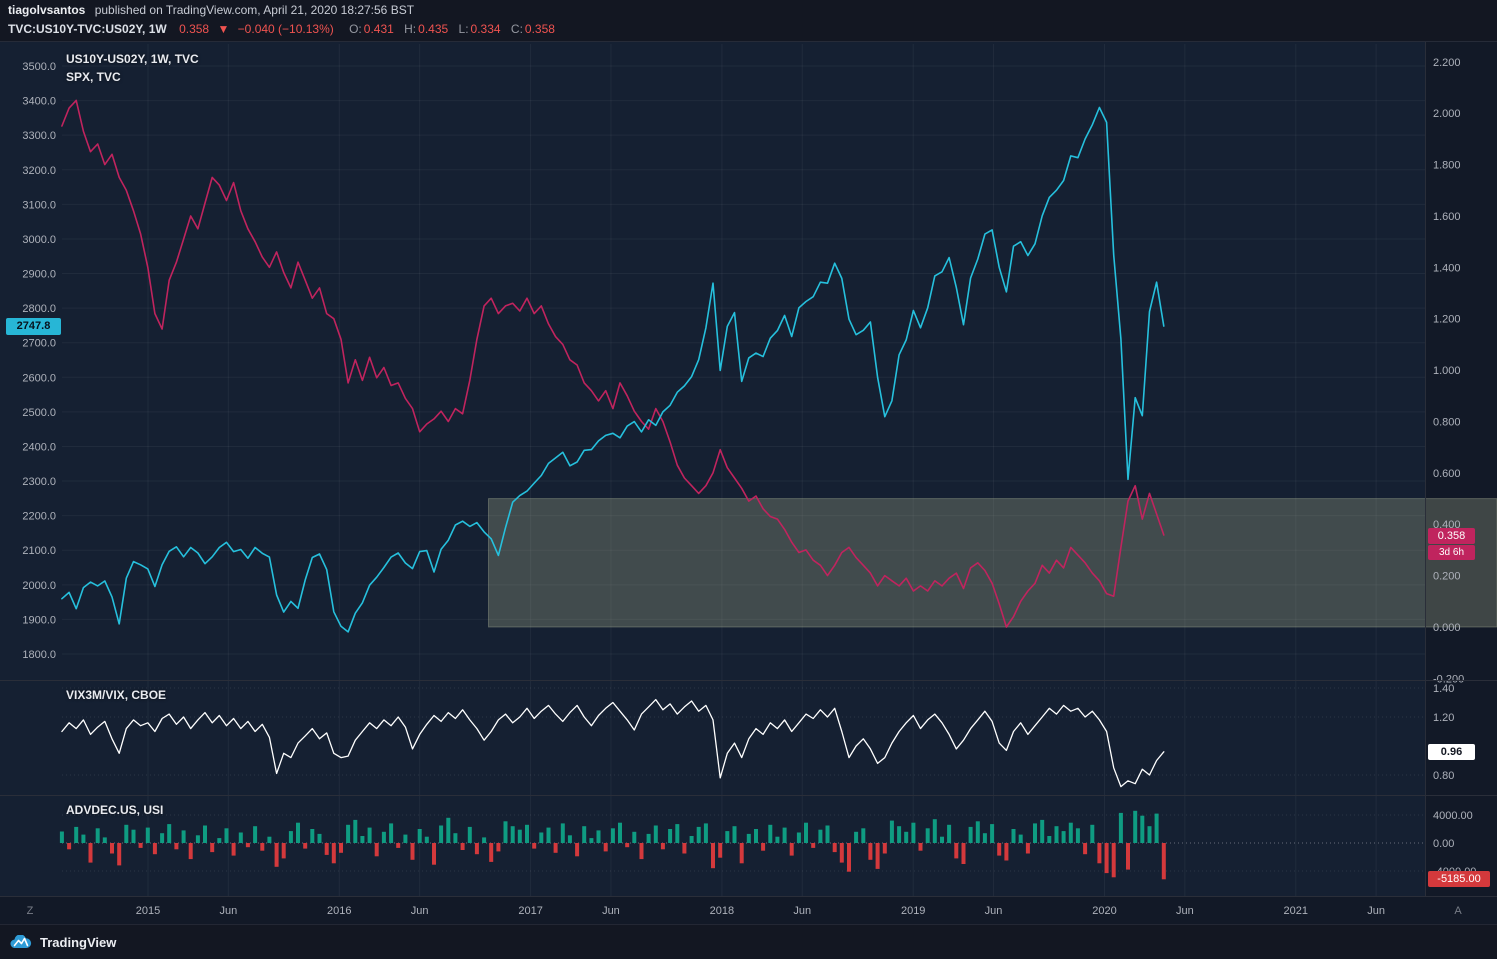 The image size is (1497, 959). What do you see at coordinates (93, 77) in the screenshot?
I see `legend-main-spx: SPX, TVC` at bounding box center [93, 77].